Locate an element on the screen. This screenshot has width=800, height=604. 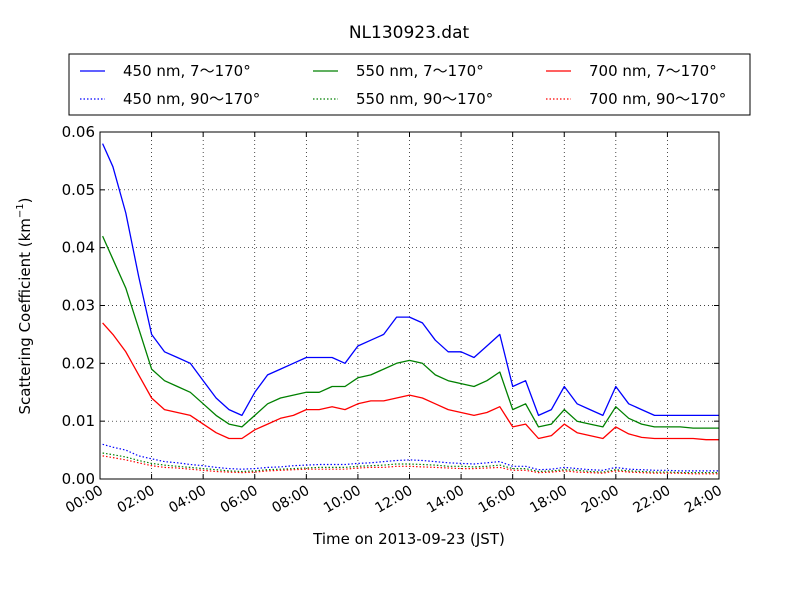
chart-title: NL130923.dat is located at coordinates (409, 33).